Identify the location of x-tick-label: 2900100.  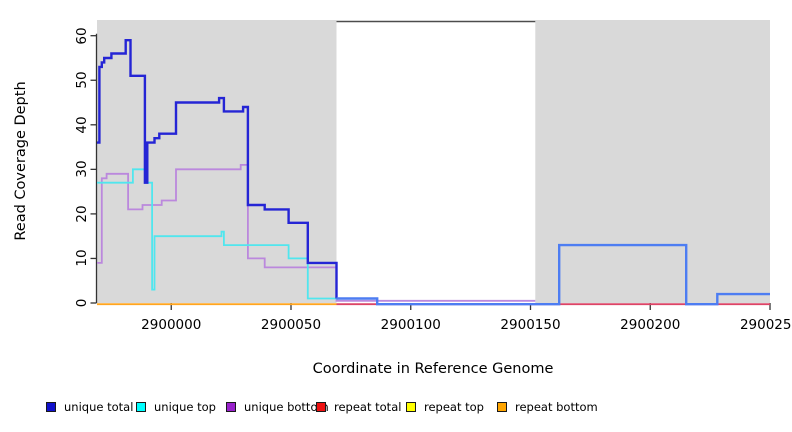
(410, 325).